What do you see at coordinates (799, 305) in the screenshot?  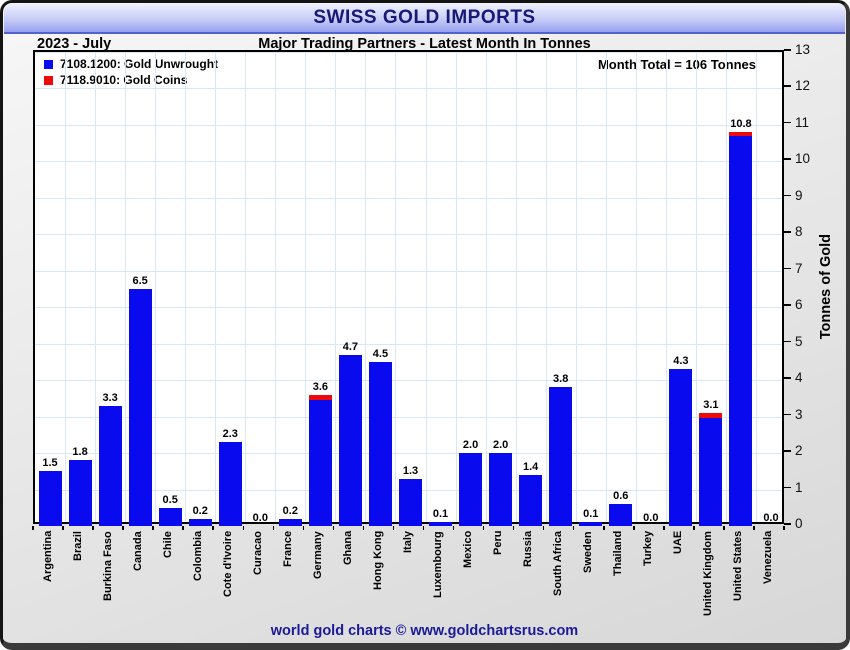 I see `y-tick-label: 6` at bounding box center [799, 305].